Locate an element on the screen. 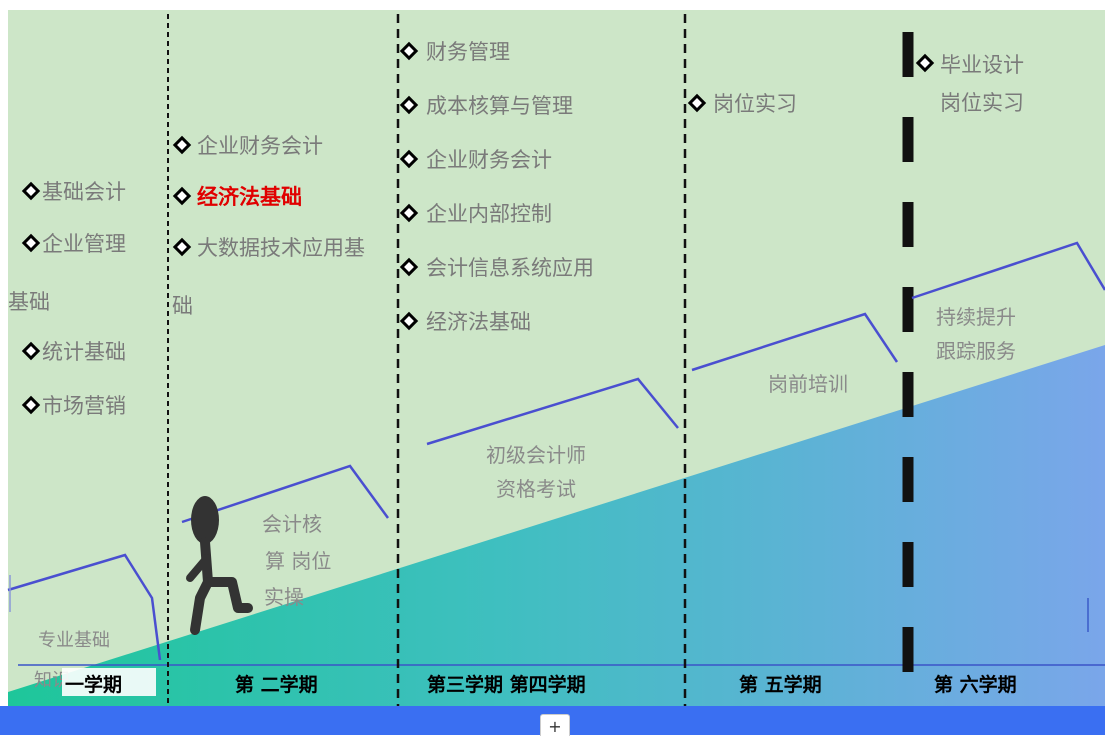  stage-label-line: 专业基础 is located at coordinates (74, 640).